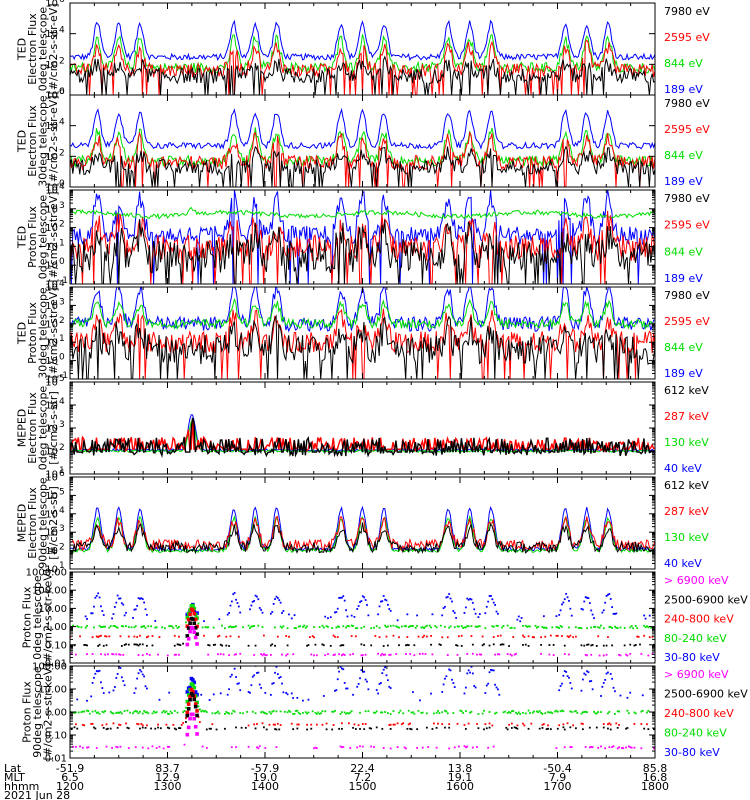 The width and height of the screenshot is (750, 800). I want to click on date-label: 2021 Jun 28, so click(37, 794).